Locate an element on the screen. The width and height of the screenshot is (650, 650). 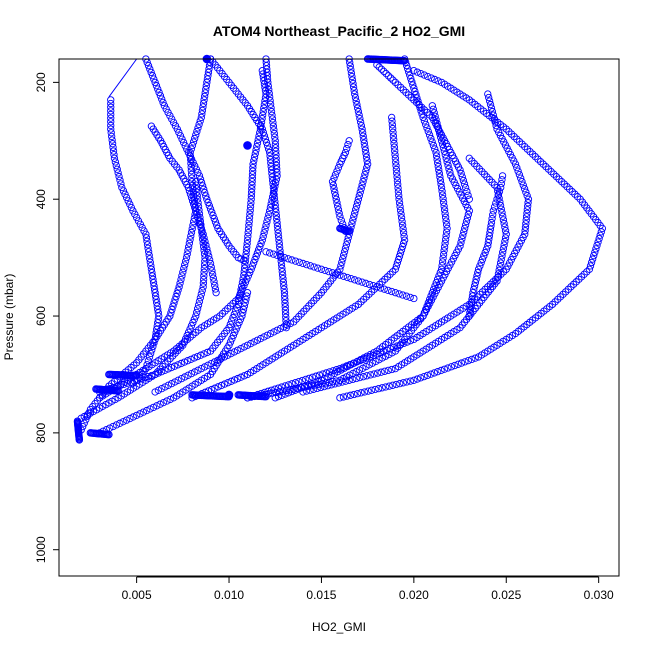
y-axis: 200 400 600 800 1000 is located at coordinates (47, 317).